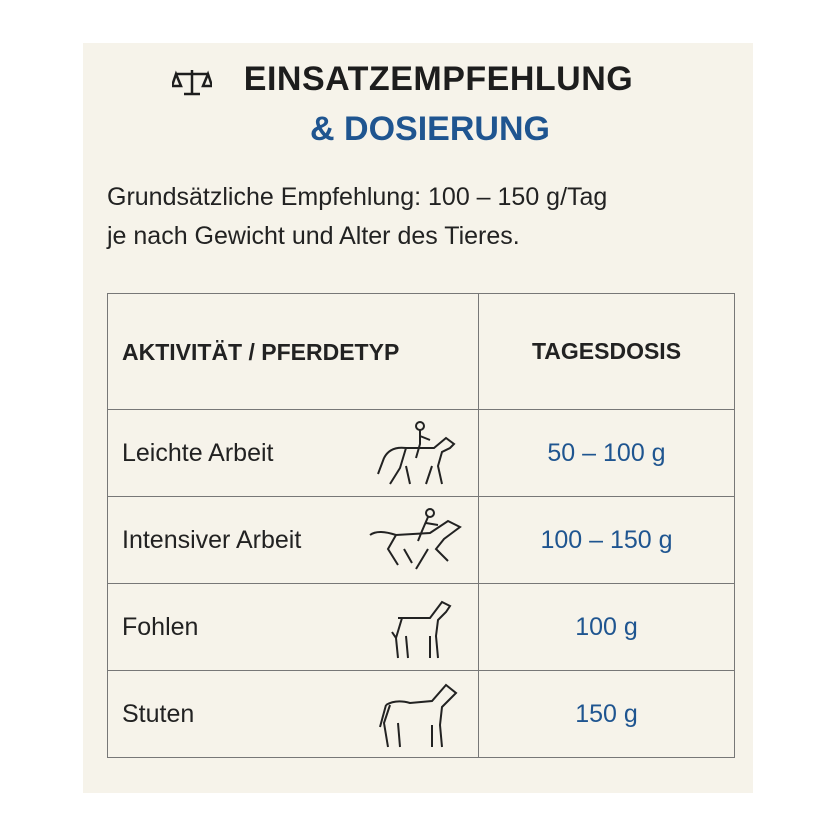 This screenshot has height=837, width=837. I want to click on header-cell: TAGESDOSIS, so click(606, 351).